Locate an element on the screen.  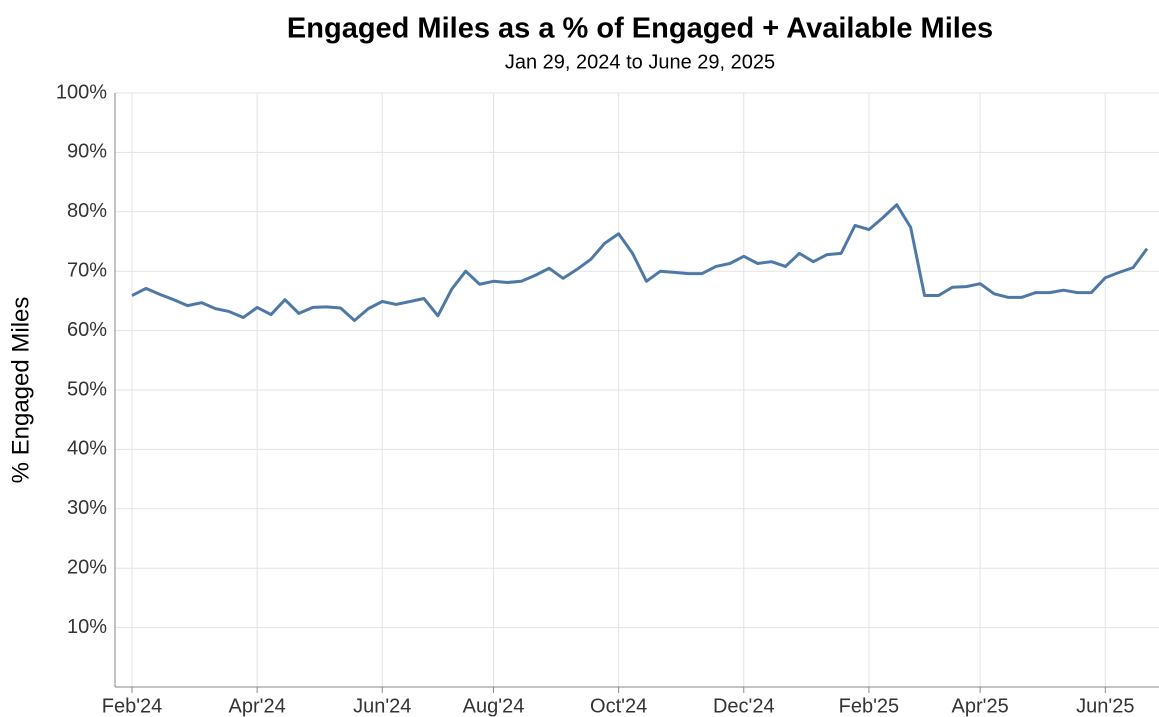
y-tick-label: 50% is located at coordinates (87, 389).